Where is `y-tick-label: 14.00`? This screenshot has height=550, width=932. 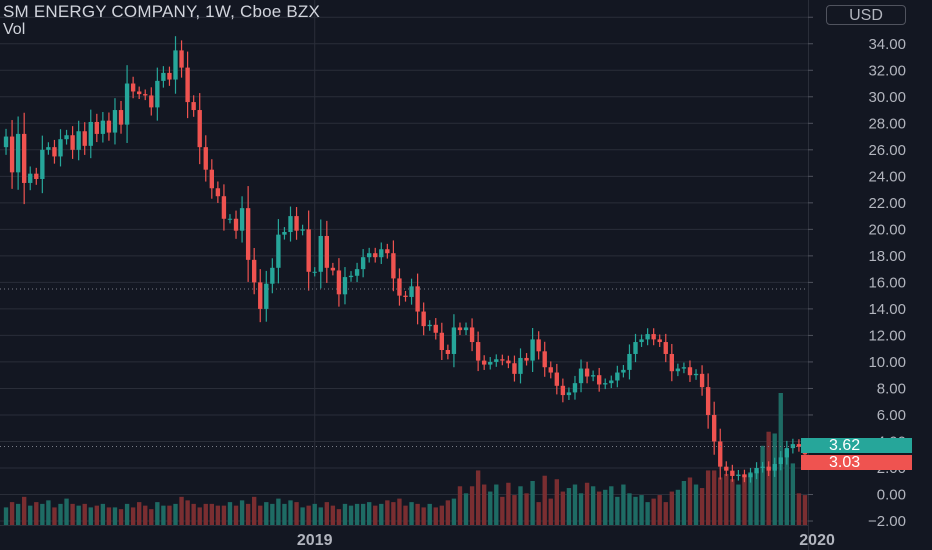 y-tick-label: 14.00 is located at coordinates (887, 309).